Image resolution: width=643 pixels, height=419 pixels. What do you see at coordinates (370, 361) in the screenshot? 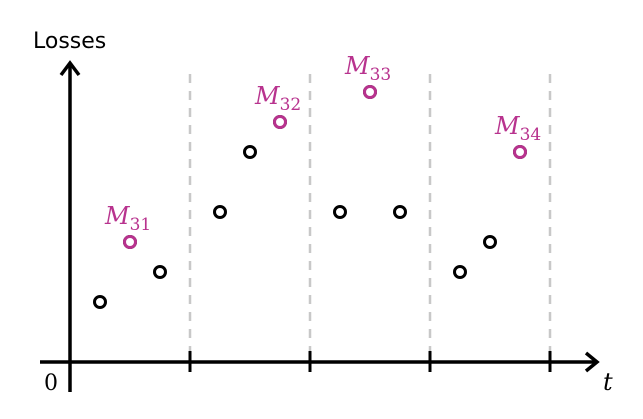
I see `x-axis-ticks` at bounding box center [370, 361].